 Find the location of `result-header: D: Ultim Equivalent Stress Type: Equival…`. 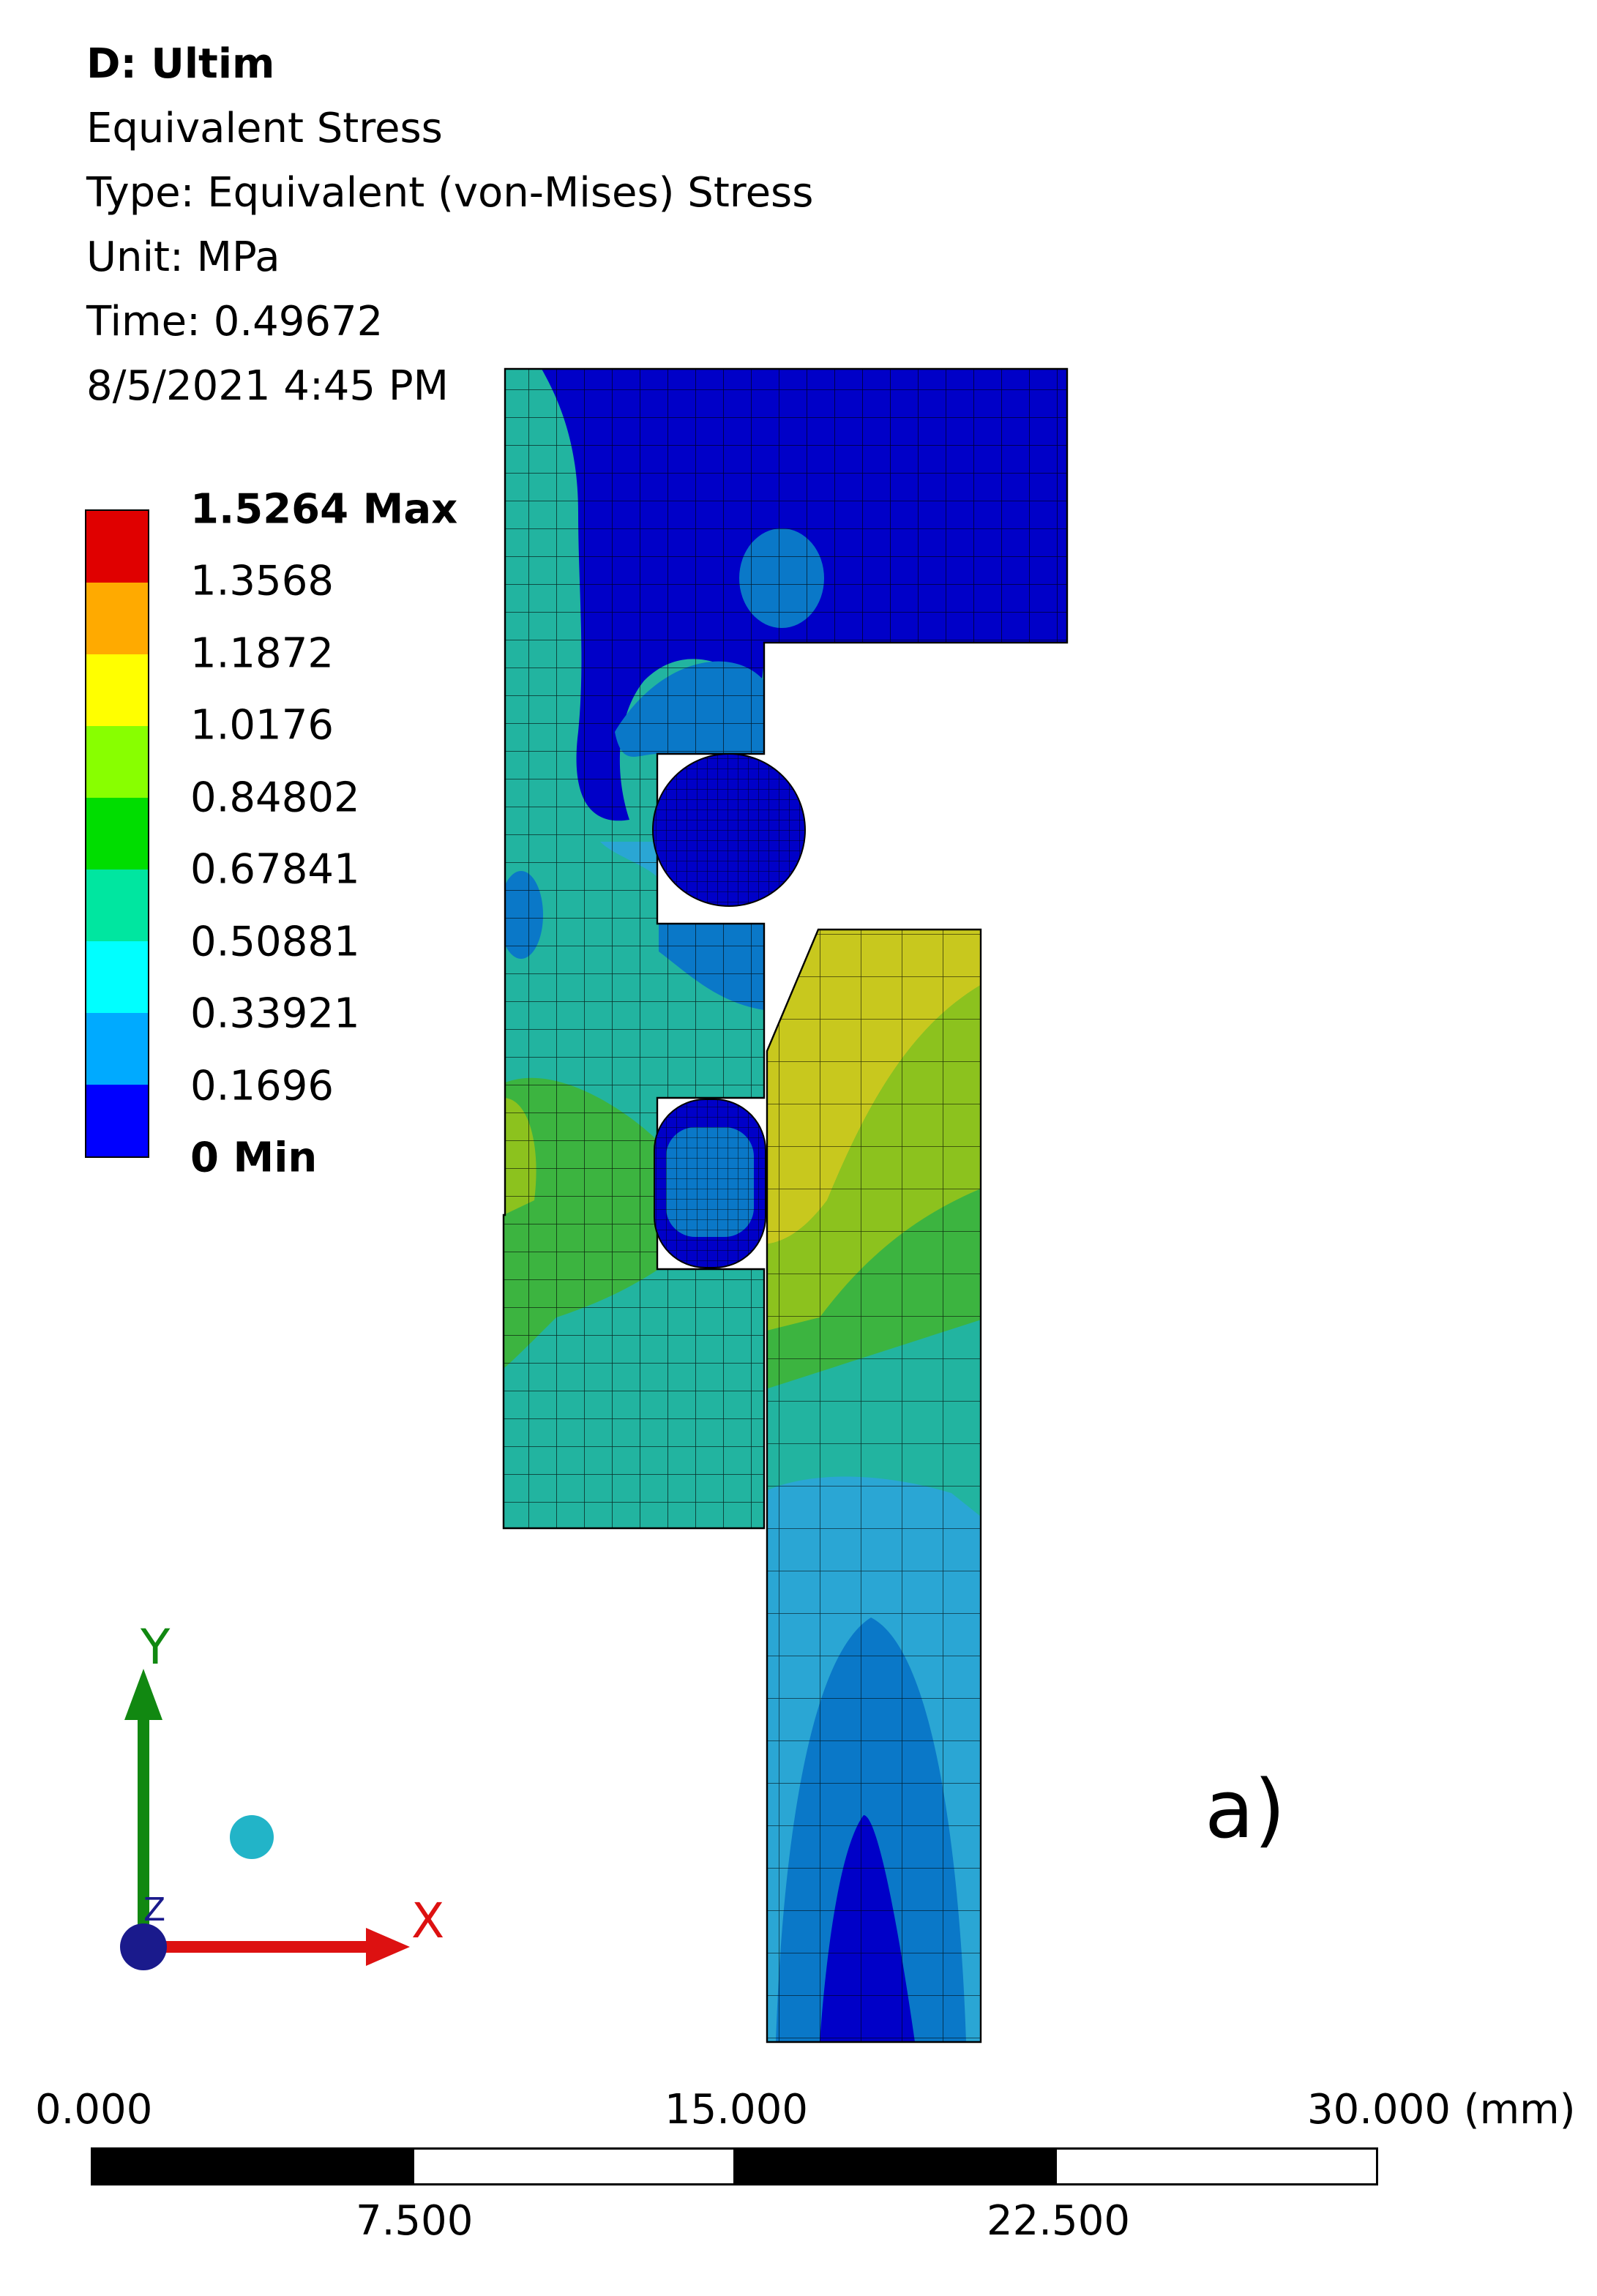

result-header: D: Ultim Equivalent Stress Type: Equival… is located at coordinates (449, 225).